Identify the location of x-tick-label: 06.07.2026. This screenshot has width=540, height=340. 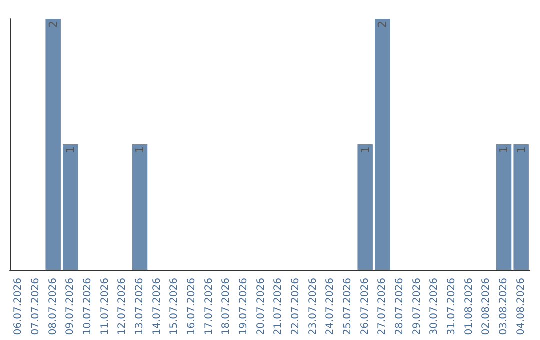
(18, 307).